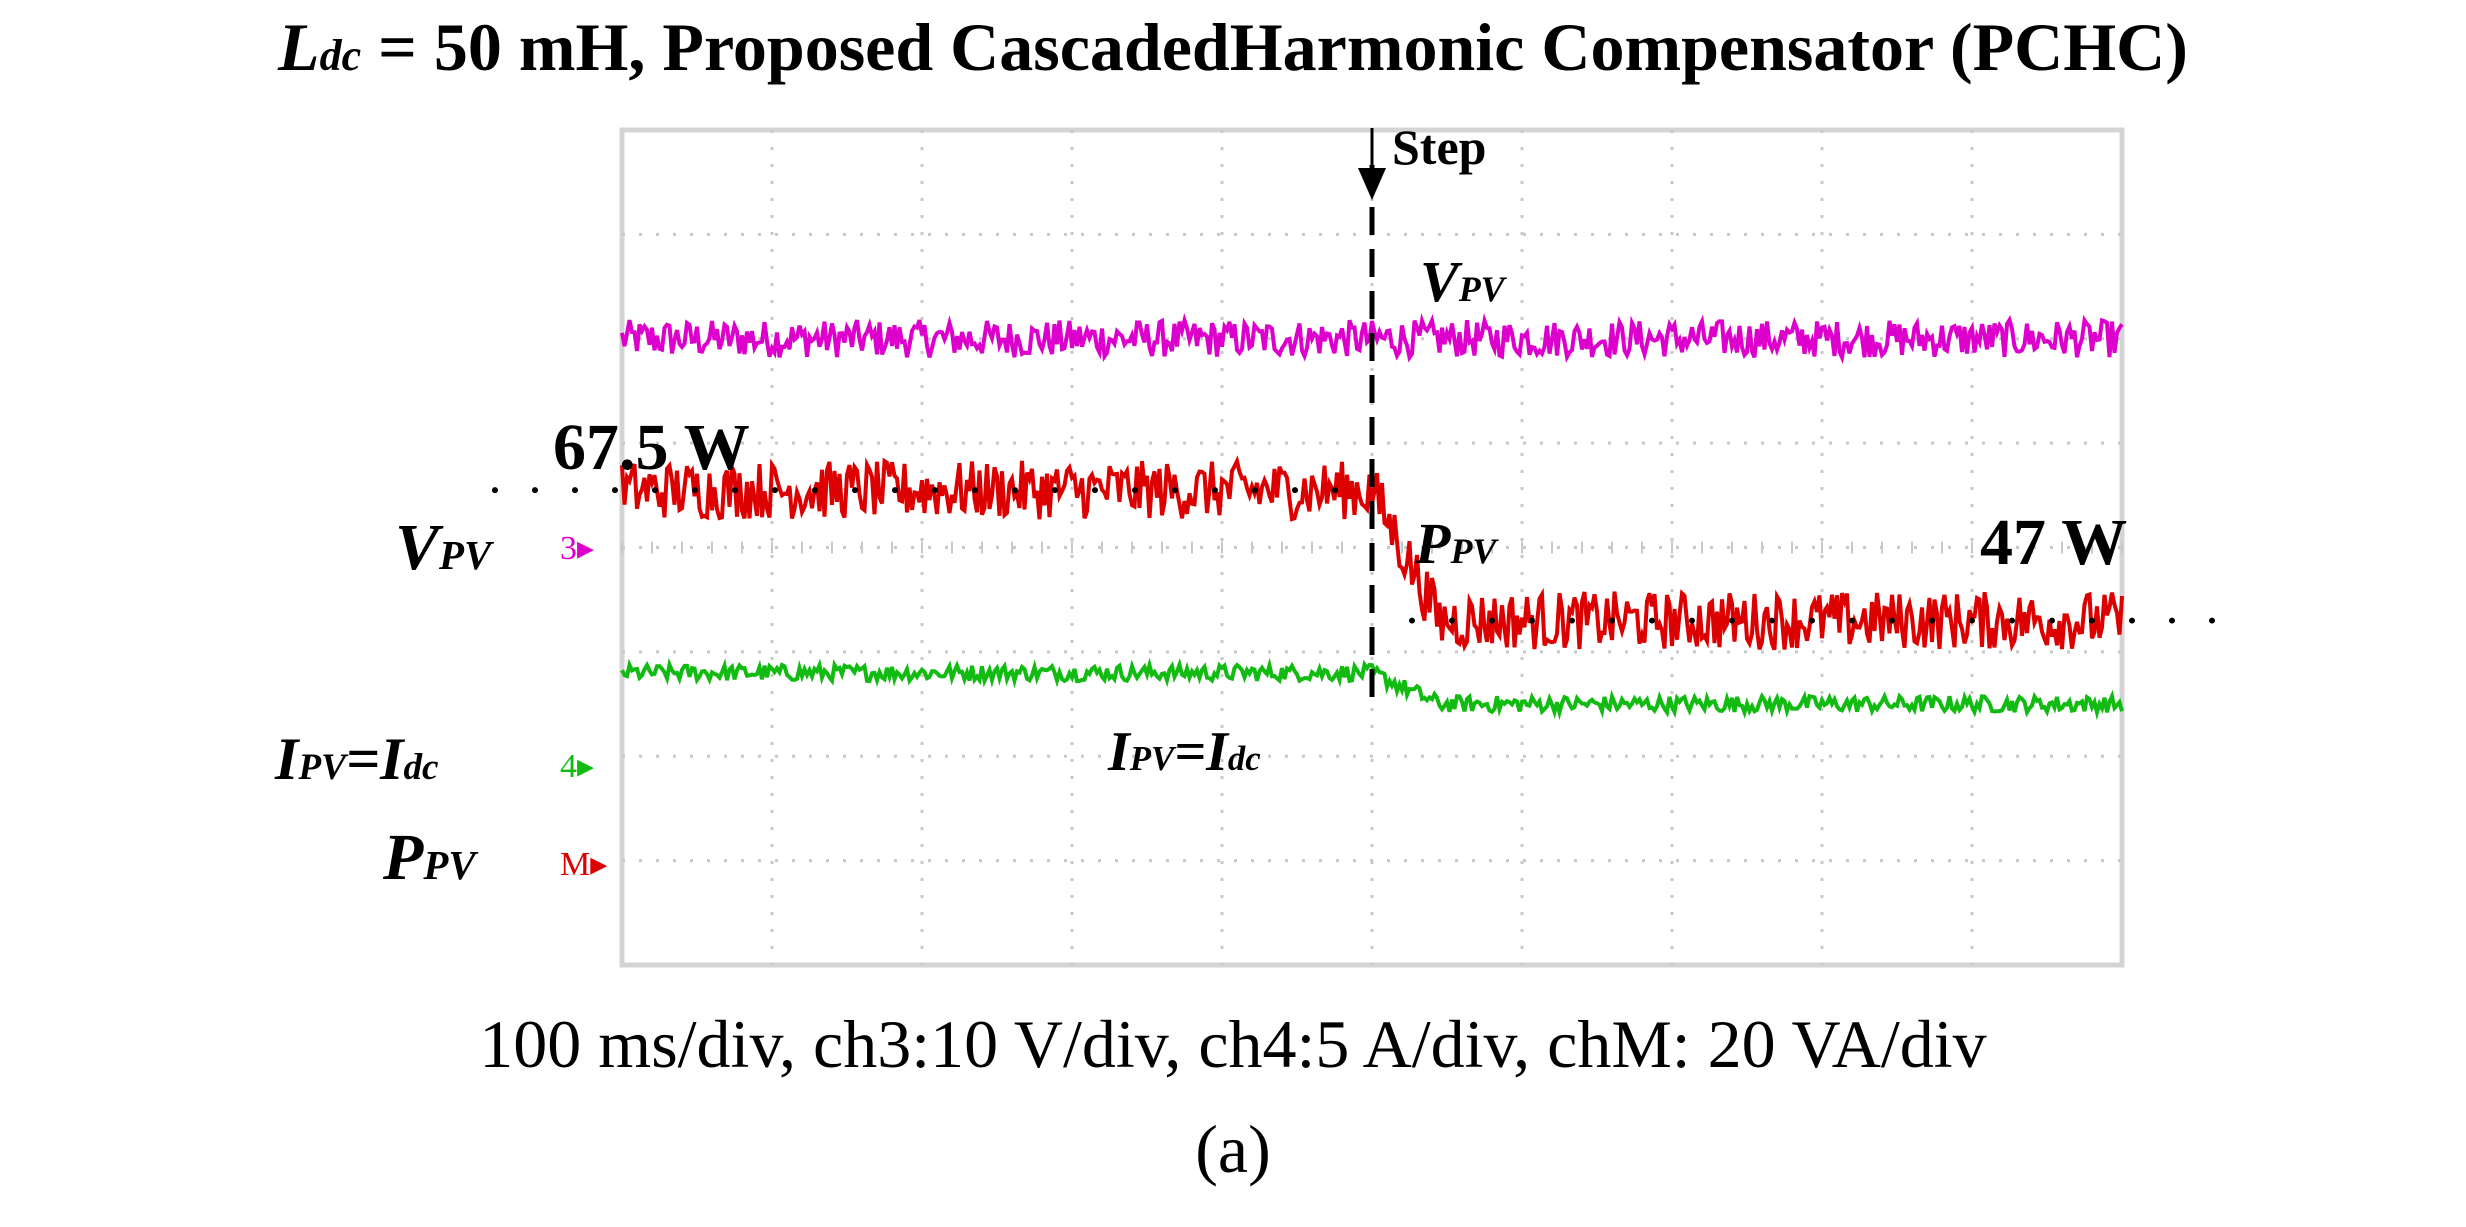 The height and width of the screenshot is (1227, 2466). I want to click on power-after-label: 47 W, so click(2054, 542).